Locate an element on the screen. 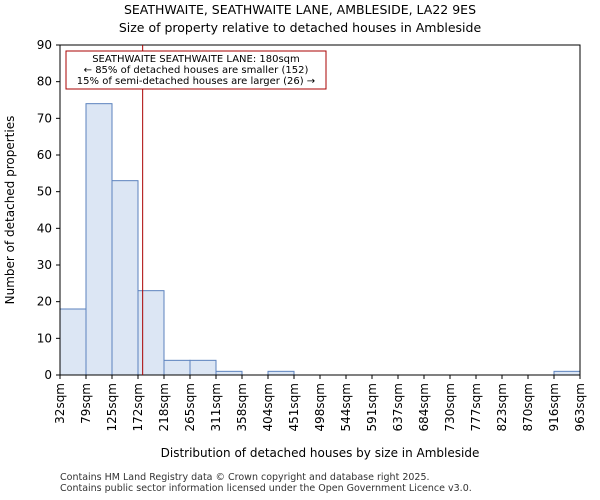 This screenshot has height=500, width=600. bar-916sqm is located at coordinates (567, 373).